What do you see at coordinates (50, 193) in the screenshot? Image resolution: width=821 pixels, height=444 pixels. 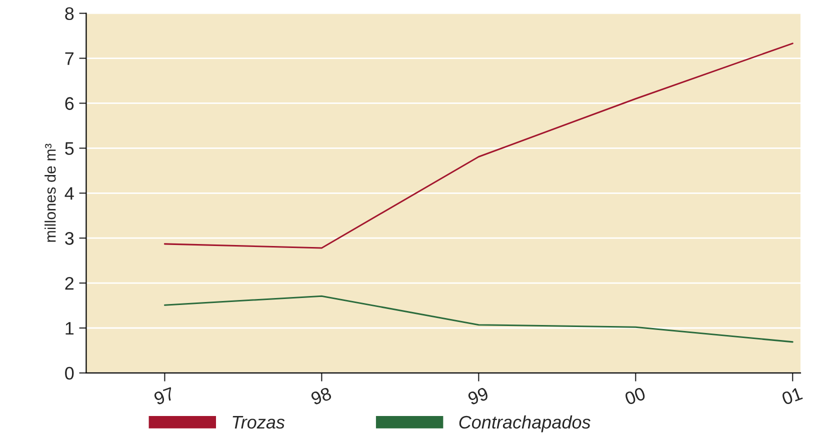 I see `y-axis-title: millones de m³` at bounding box center [50, 193].